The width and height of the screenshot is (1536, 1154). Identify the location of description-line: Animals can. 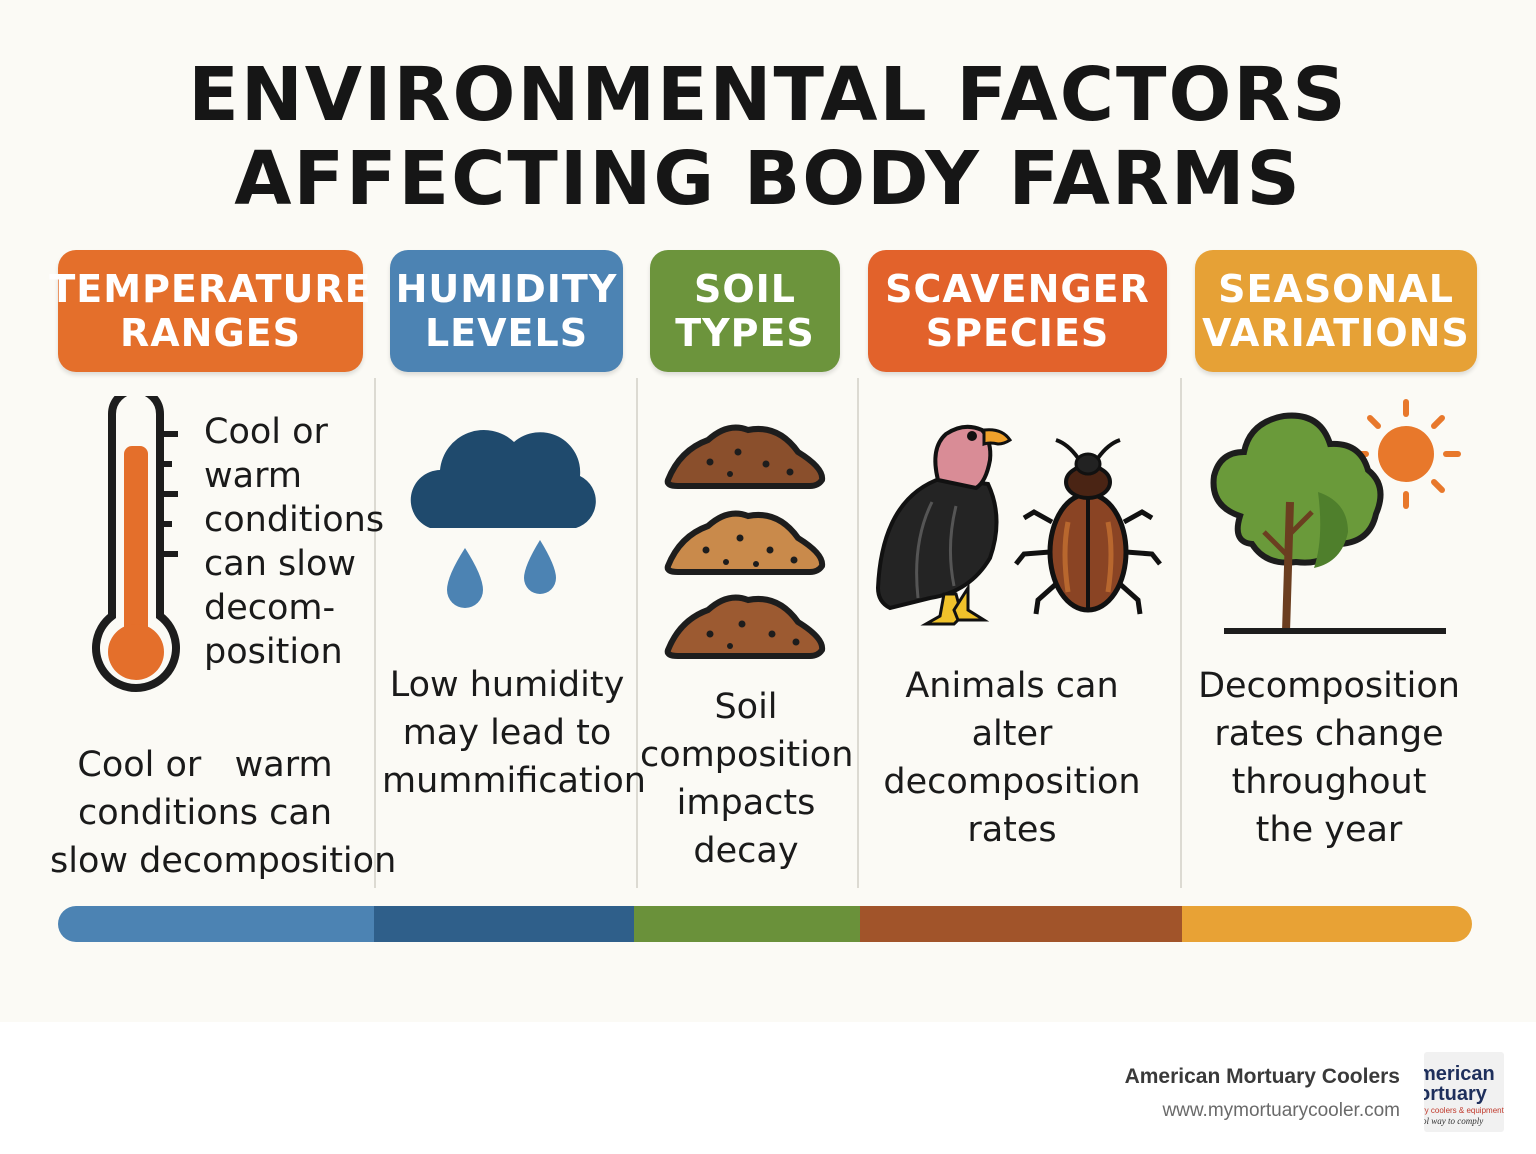
(1012, 686).